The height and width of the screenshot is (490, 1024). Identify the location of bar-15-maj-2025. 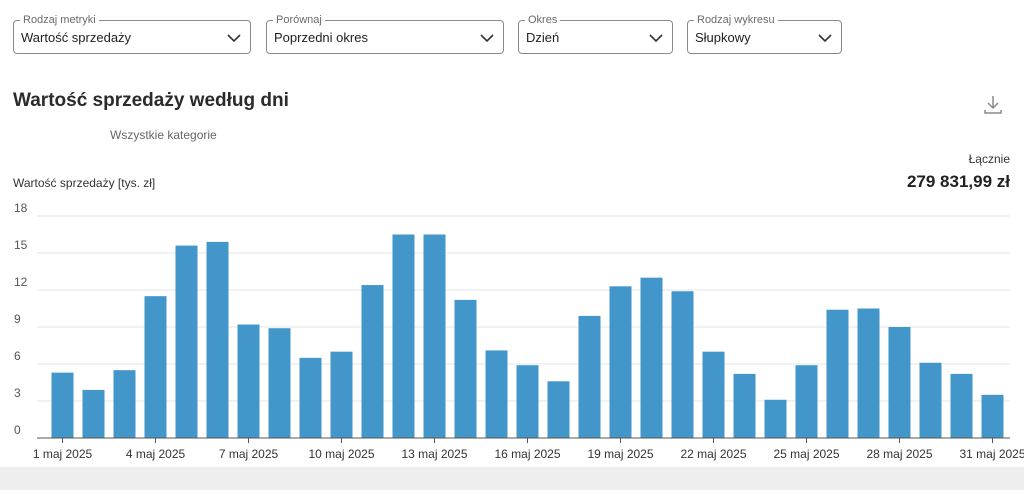
(496, 394).